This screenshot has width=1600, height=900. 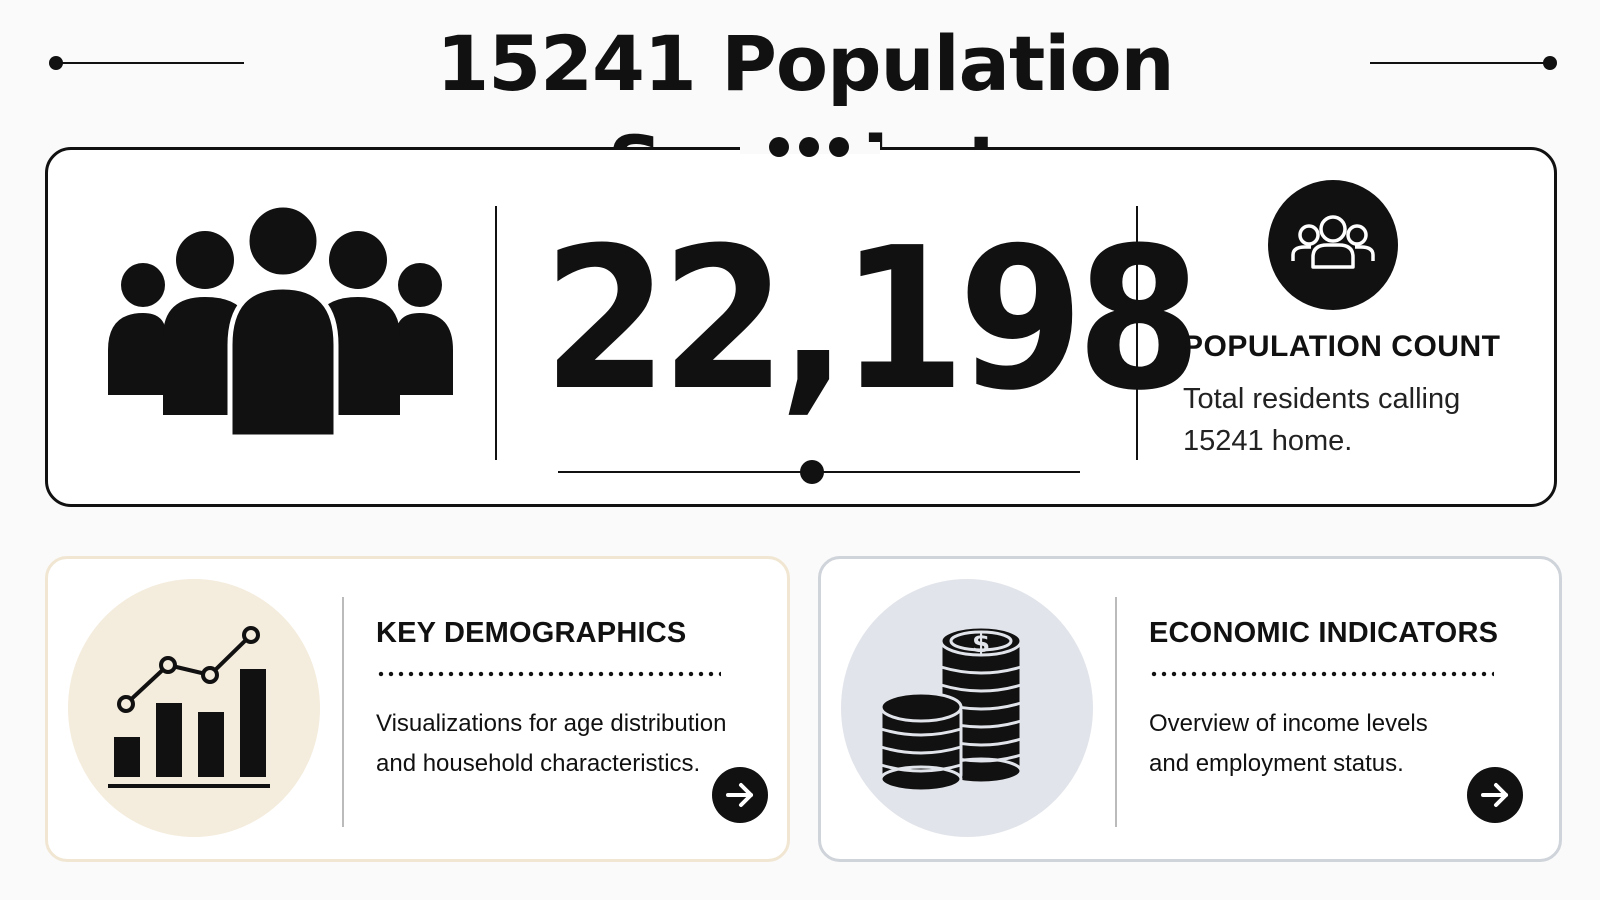 What do you see at coordinates (496, 333) in the screenshot?
I see `hero-divider-left` at bounding box center [496, 333].